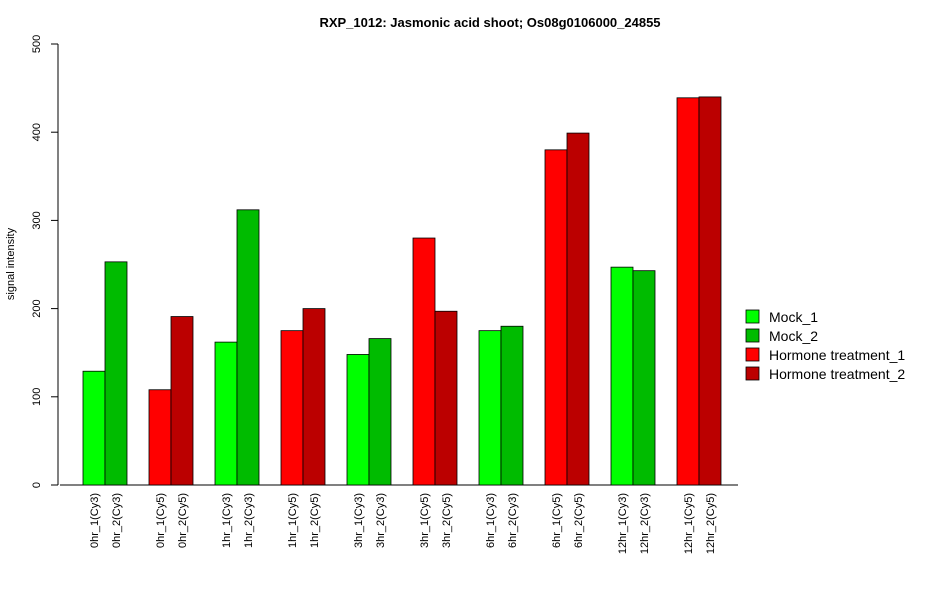  I want to click on y-axis: 0 100 200 300 400 500, so click(45, 261).